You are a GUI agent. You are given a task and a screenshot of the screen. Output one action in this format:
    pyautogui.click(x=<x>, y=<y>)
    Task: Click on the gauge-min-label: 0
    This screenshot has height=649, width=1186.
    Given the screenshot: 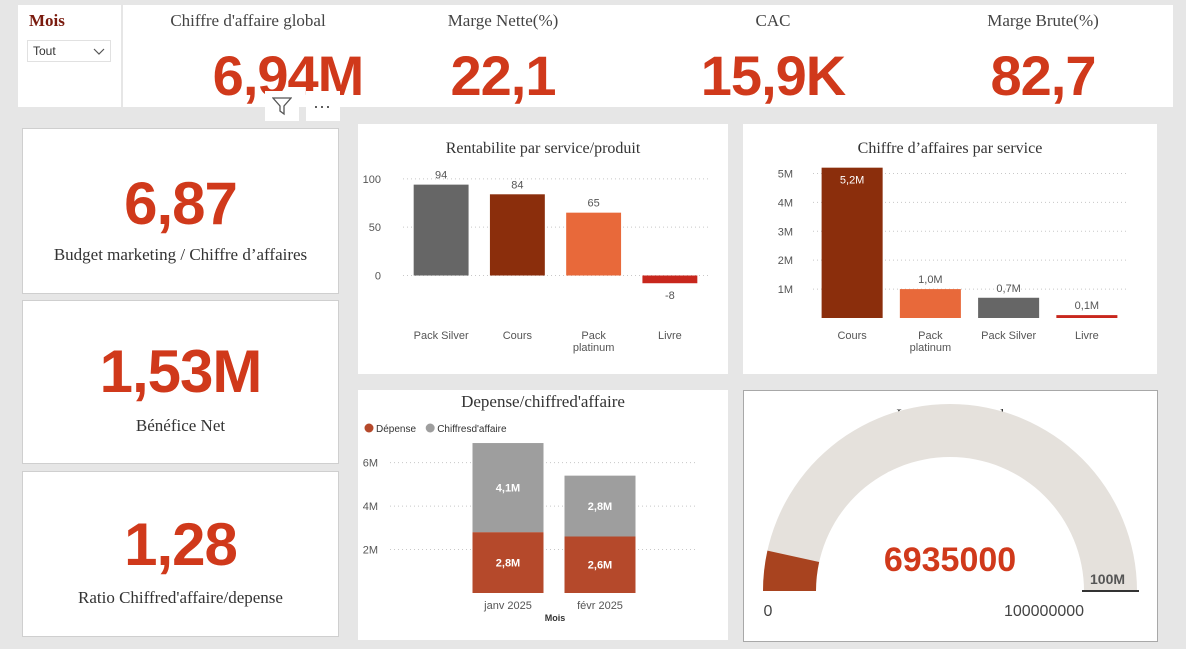 What is the action you would take?
    pyautogui.click(x=768, y=611)
    